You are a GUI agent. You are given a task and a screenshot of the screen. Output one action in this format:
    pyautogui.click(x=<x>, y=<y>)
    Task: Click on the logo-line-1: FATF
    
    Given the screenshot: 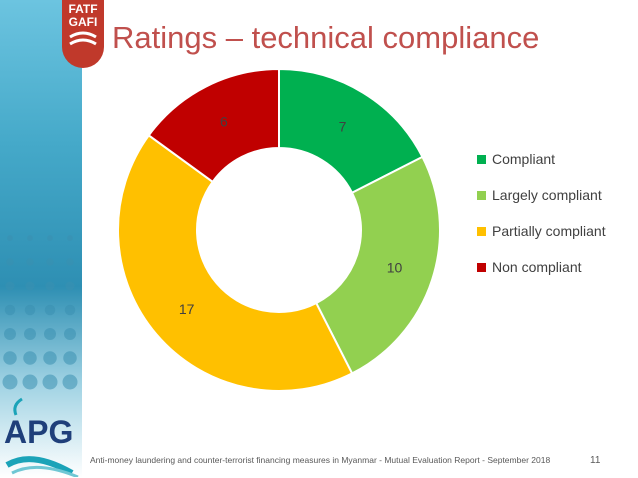 What is the action you would take?
    pyautogui.click(x=83, y=9)
    